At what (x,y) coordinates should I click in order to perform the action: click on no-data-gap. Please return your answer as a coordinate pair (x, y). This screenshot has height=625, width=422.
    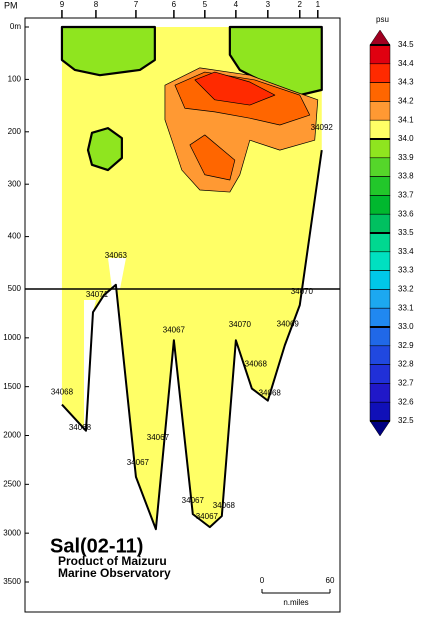
    Looking at the image, I should click on (117, 273).